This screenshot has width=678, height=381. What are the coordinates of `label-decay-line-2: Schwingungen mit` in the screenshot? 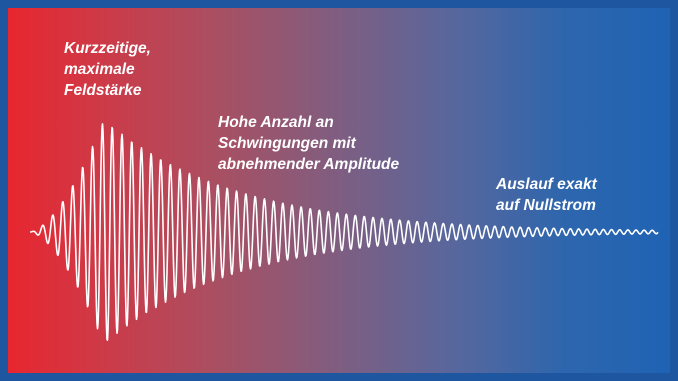 It's located at (287, 143).